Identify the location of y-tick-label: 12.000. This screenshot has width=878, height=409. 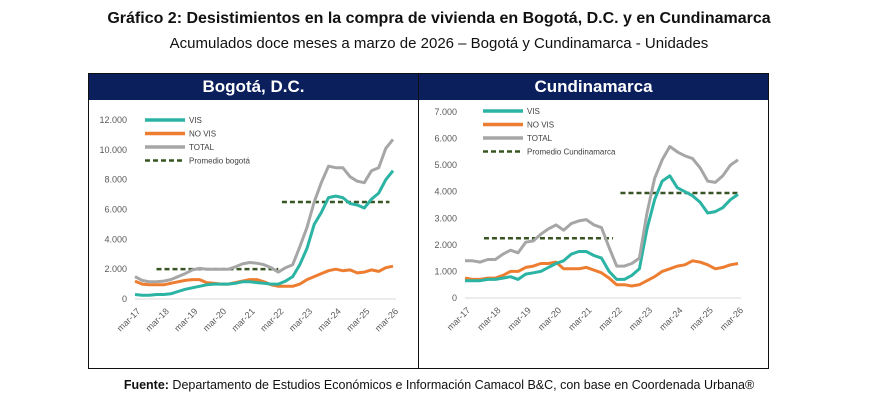
(113, 120).